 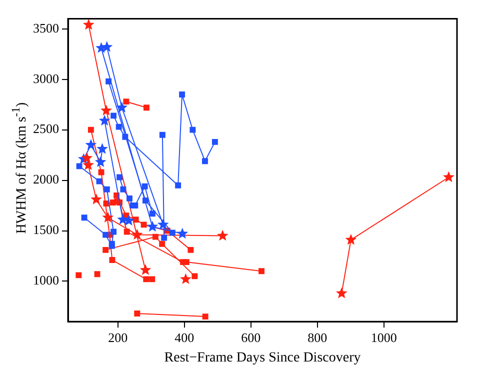 What do you see at coordinates (46, 78) in the screenshot?
I see `y-tick-label: 3000` at bounding box center [46, 78].